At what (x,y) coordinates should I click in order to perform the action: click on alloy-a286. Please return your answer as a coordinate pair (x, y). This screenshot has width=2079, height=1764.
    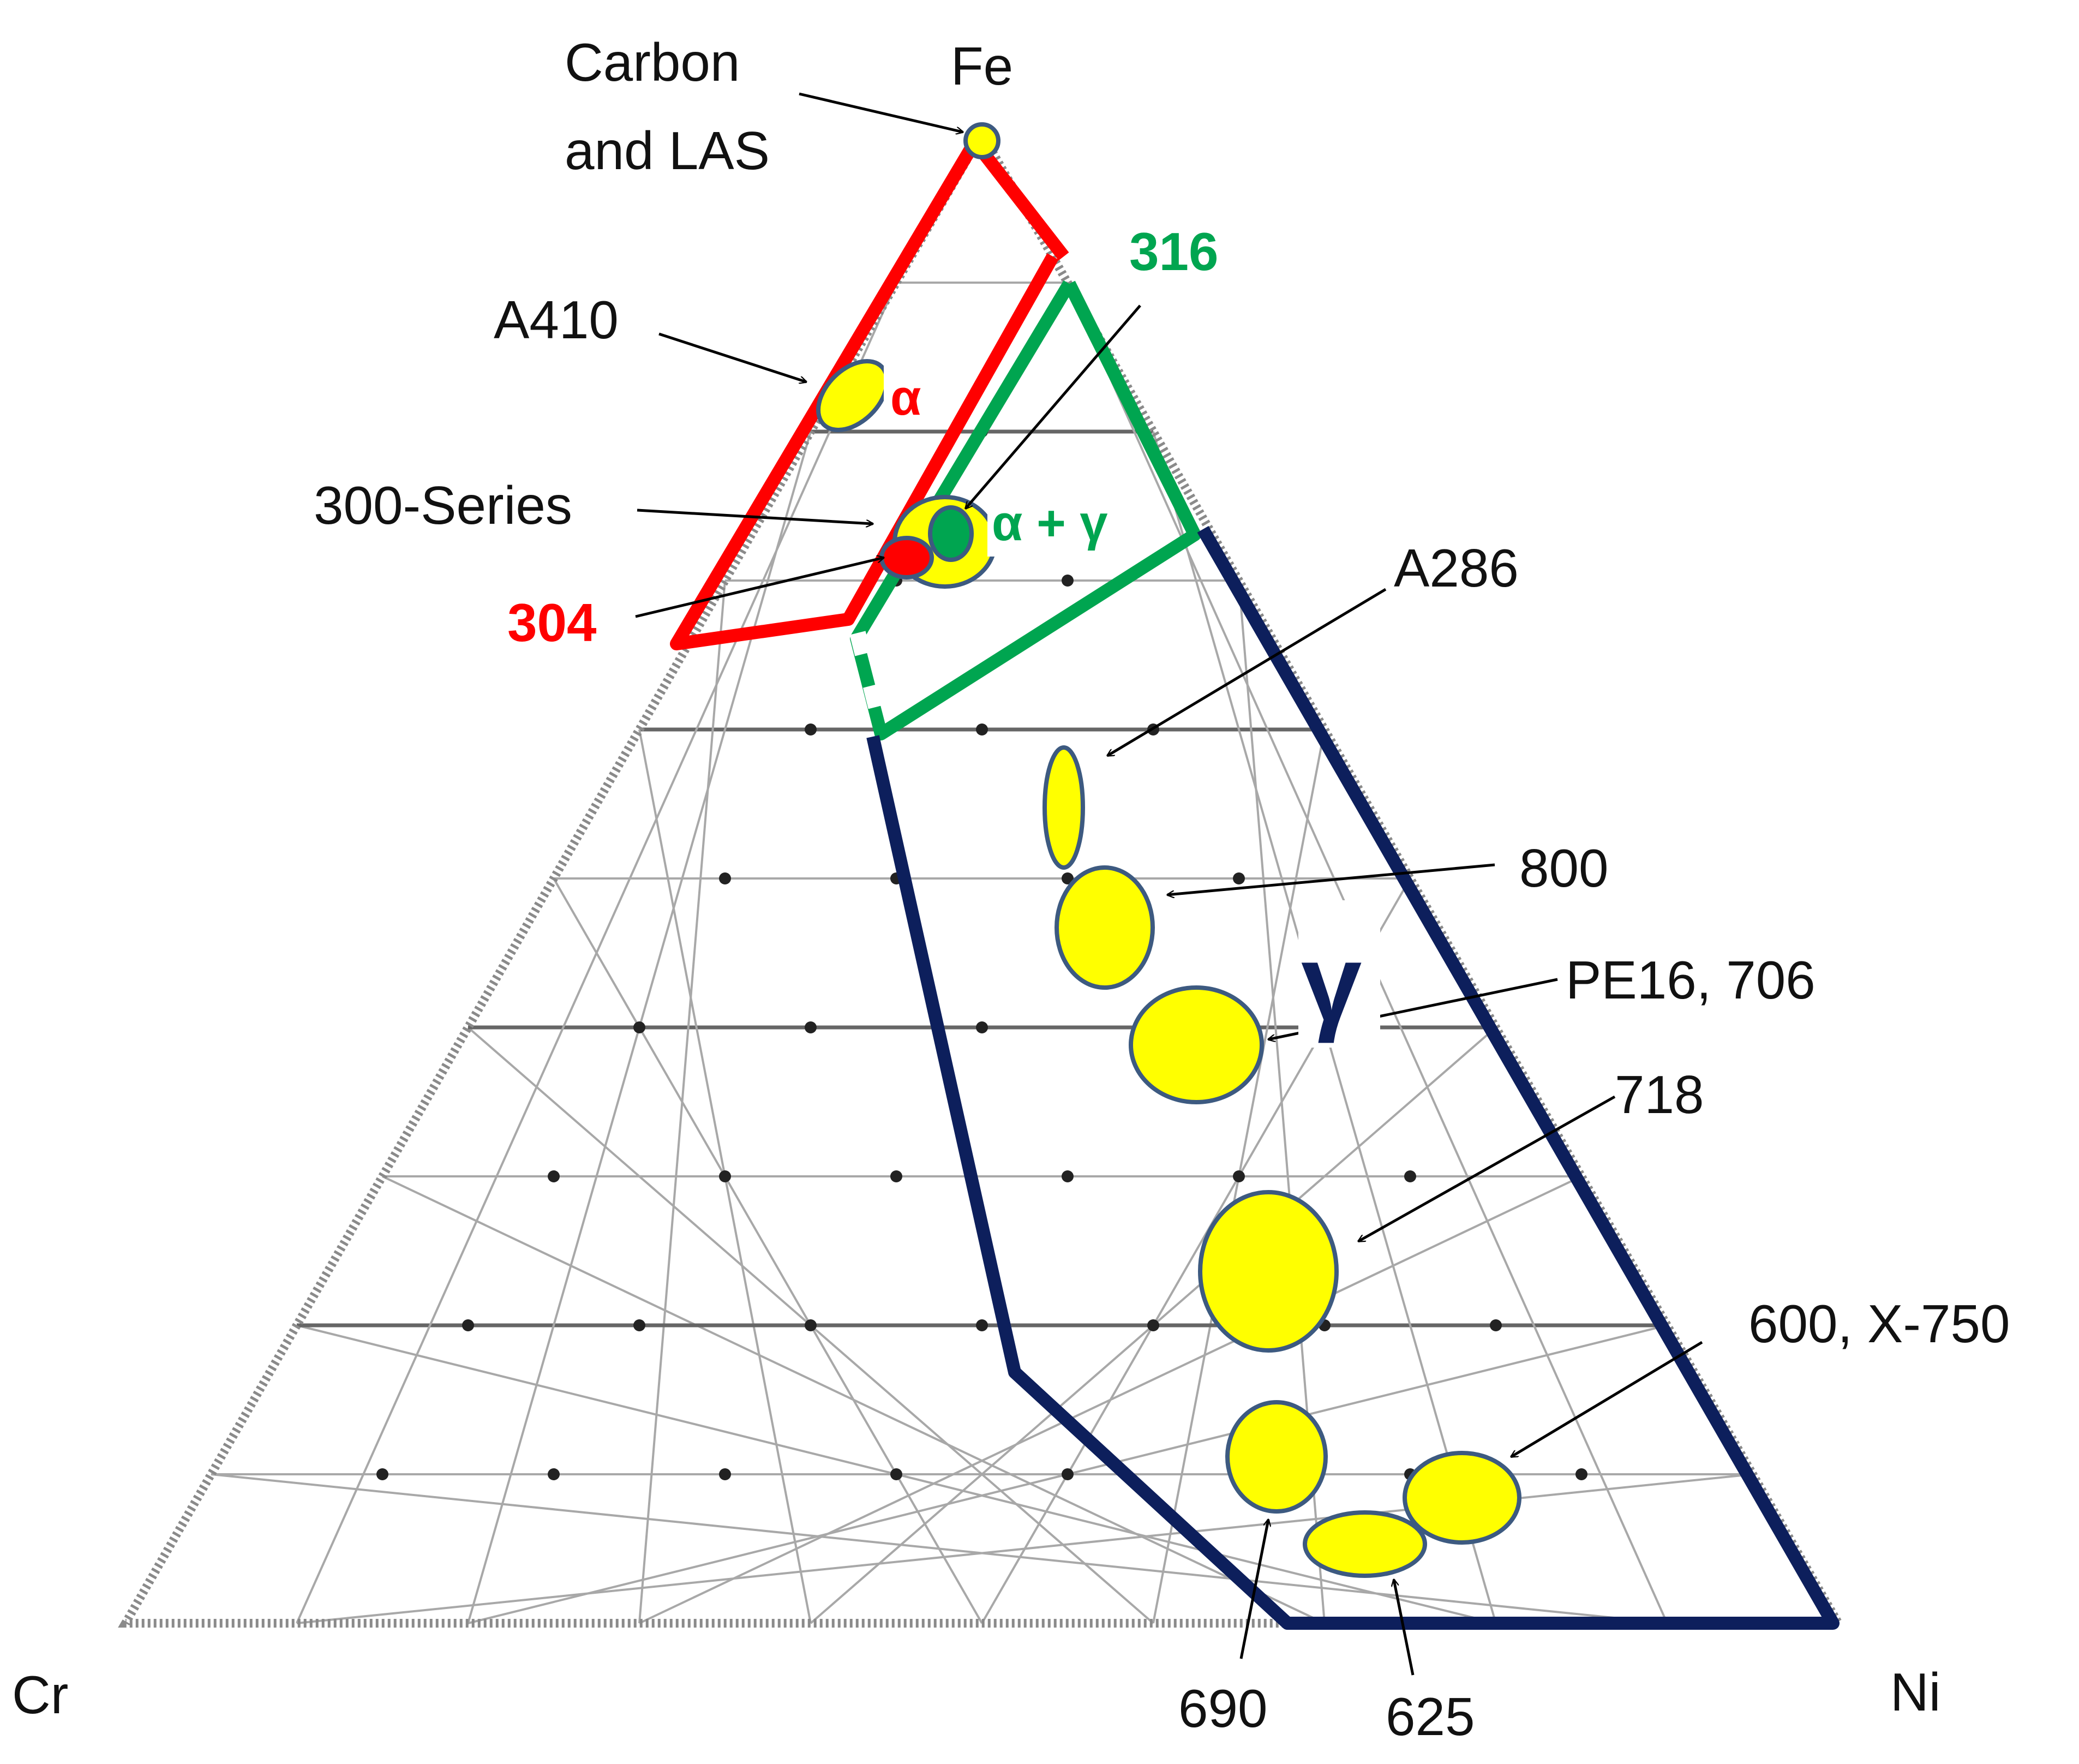
    Looking at the image, I should click on (1064, 807).